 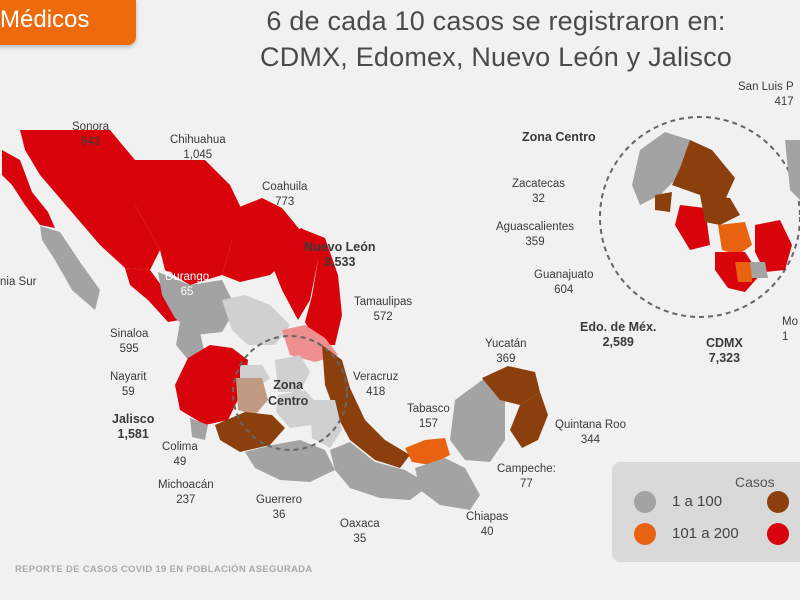 What do you see at coordinates (68, 22) in the screenshot?
I see `category-badge: Médicos` at bounding box center [68, 22].